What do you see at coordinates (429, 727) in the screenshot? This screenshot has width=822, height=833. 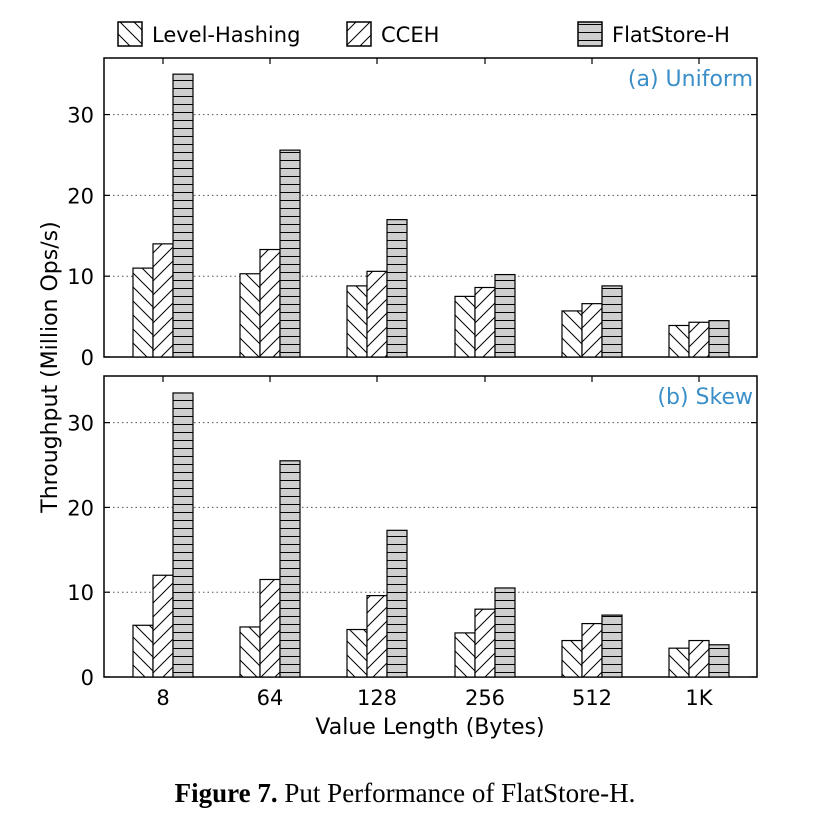 I see `x-axis-label: Value Length (Bytes)` at bounding box center [429, 727].